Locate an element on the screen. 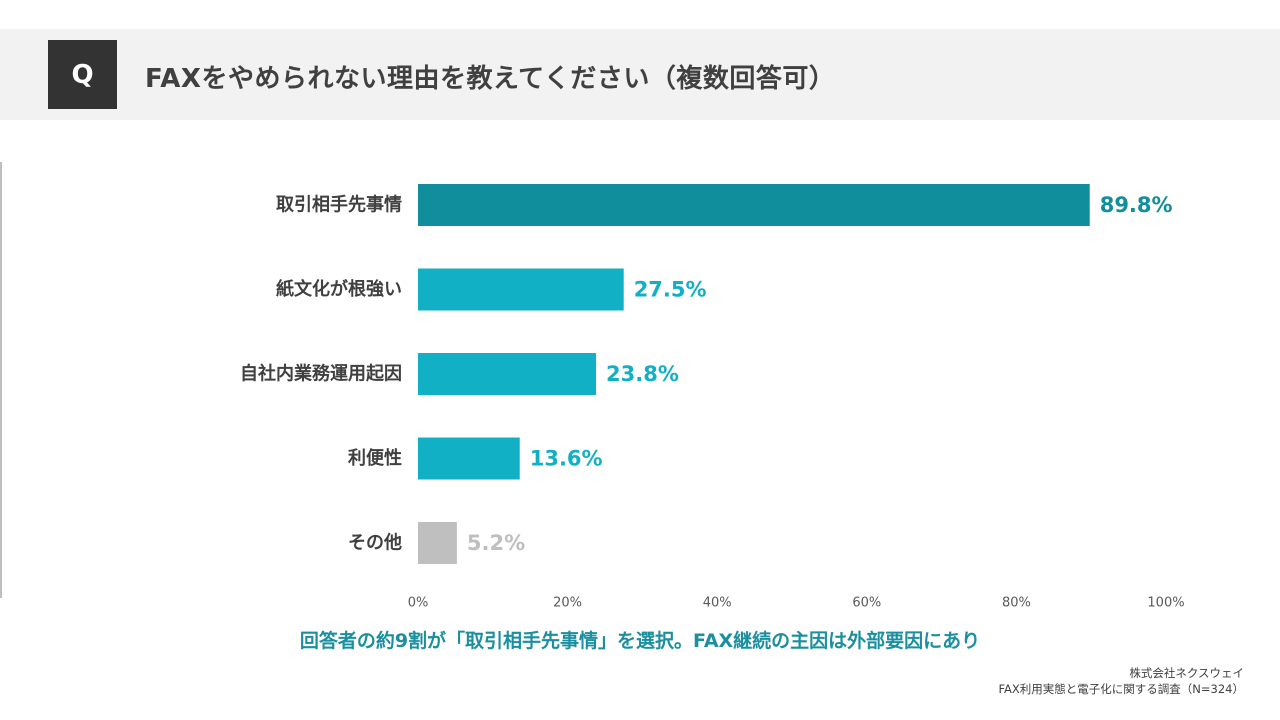 The width and height of the screenshot is (1280, 720). x-tick-label: 0% is located at coordinates (418, 603).